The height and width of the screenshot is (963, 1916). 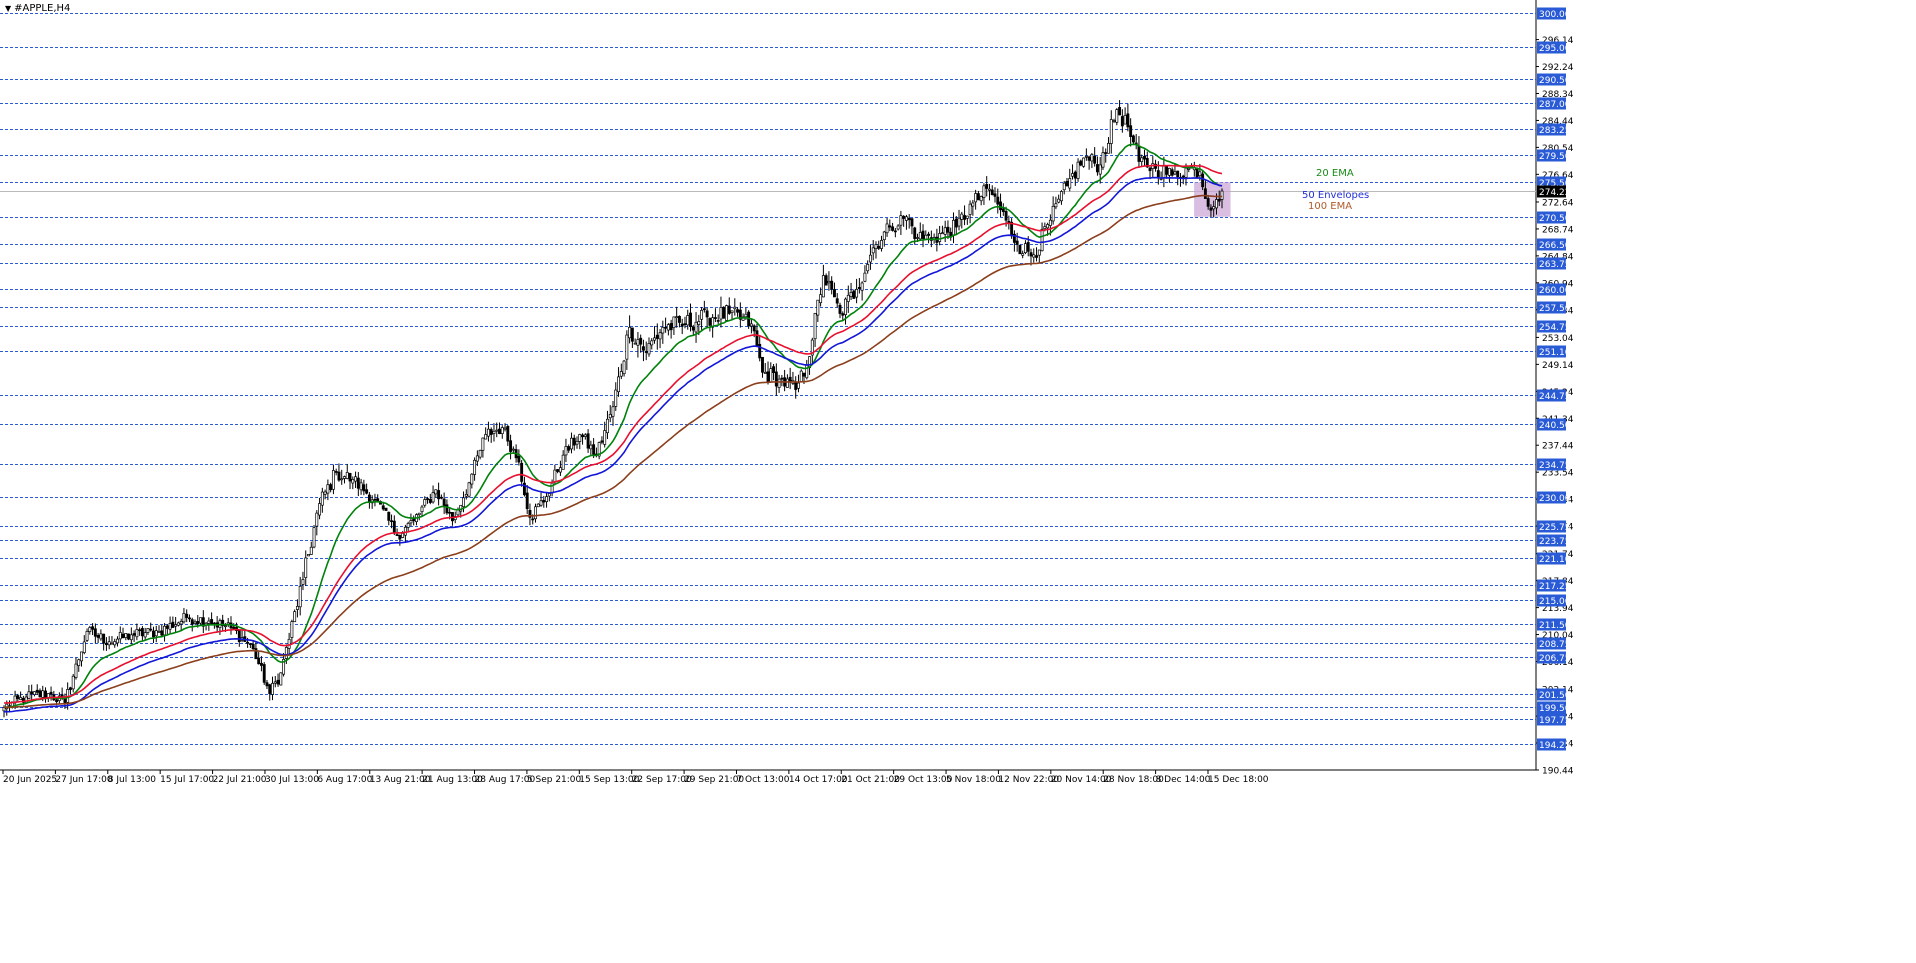 I want to click on level-label: 270.50, so click(x=1555, y=219).